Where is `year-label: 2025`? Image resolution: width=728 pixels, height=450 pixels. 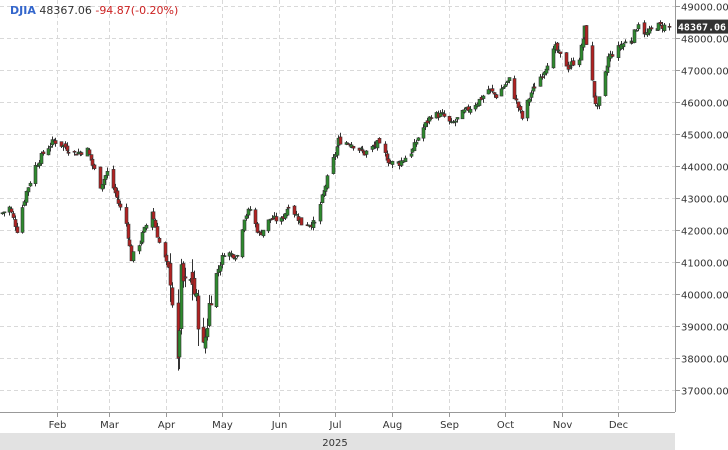
year-label: 2025 is located at coordinates (334, 443).